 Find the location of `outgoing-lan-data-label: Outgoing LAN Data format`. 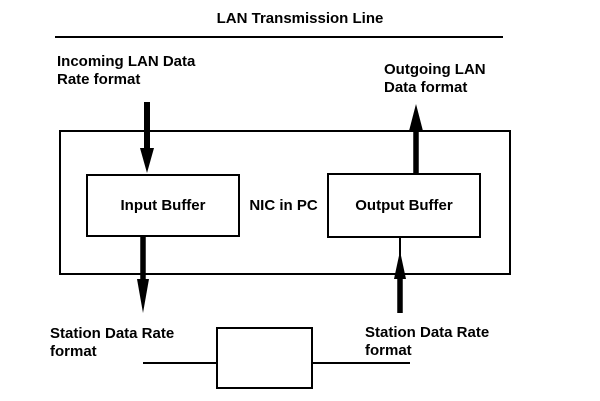

outgoing-lan-data-label: Outgoing LAN Data format is located at coordinates (435, 78).